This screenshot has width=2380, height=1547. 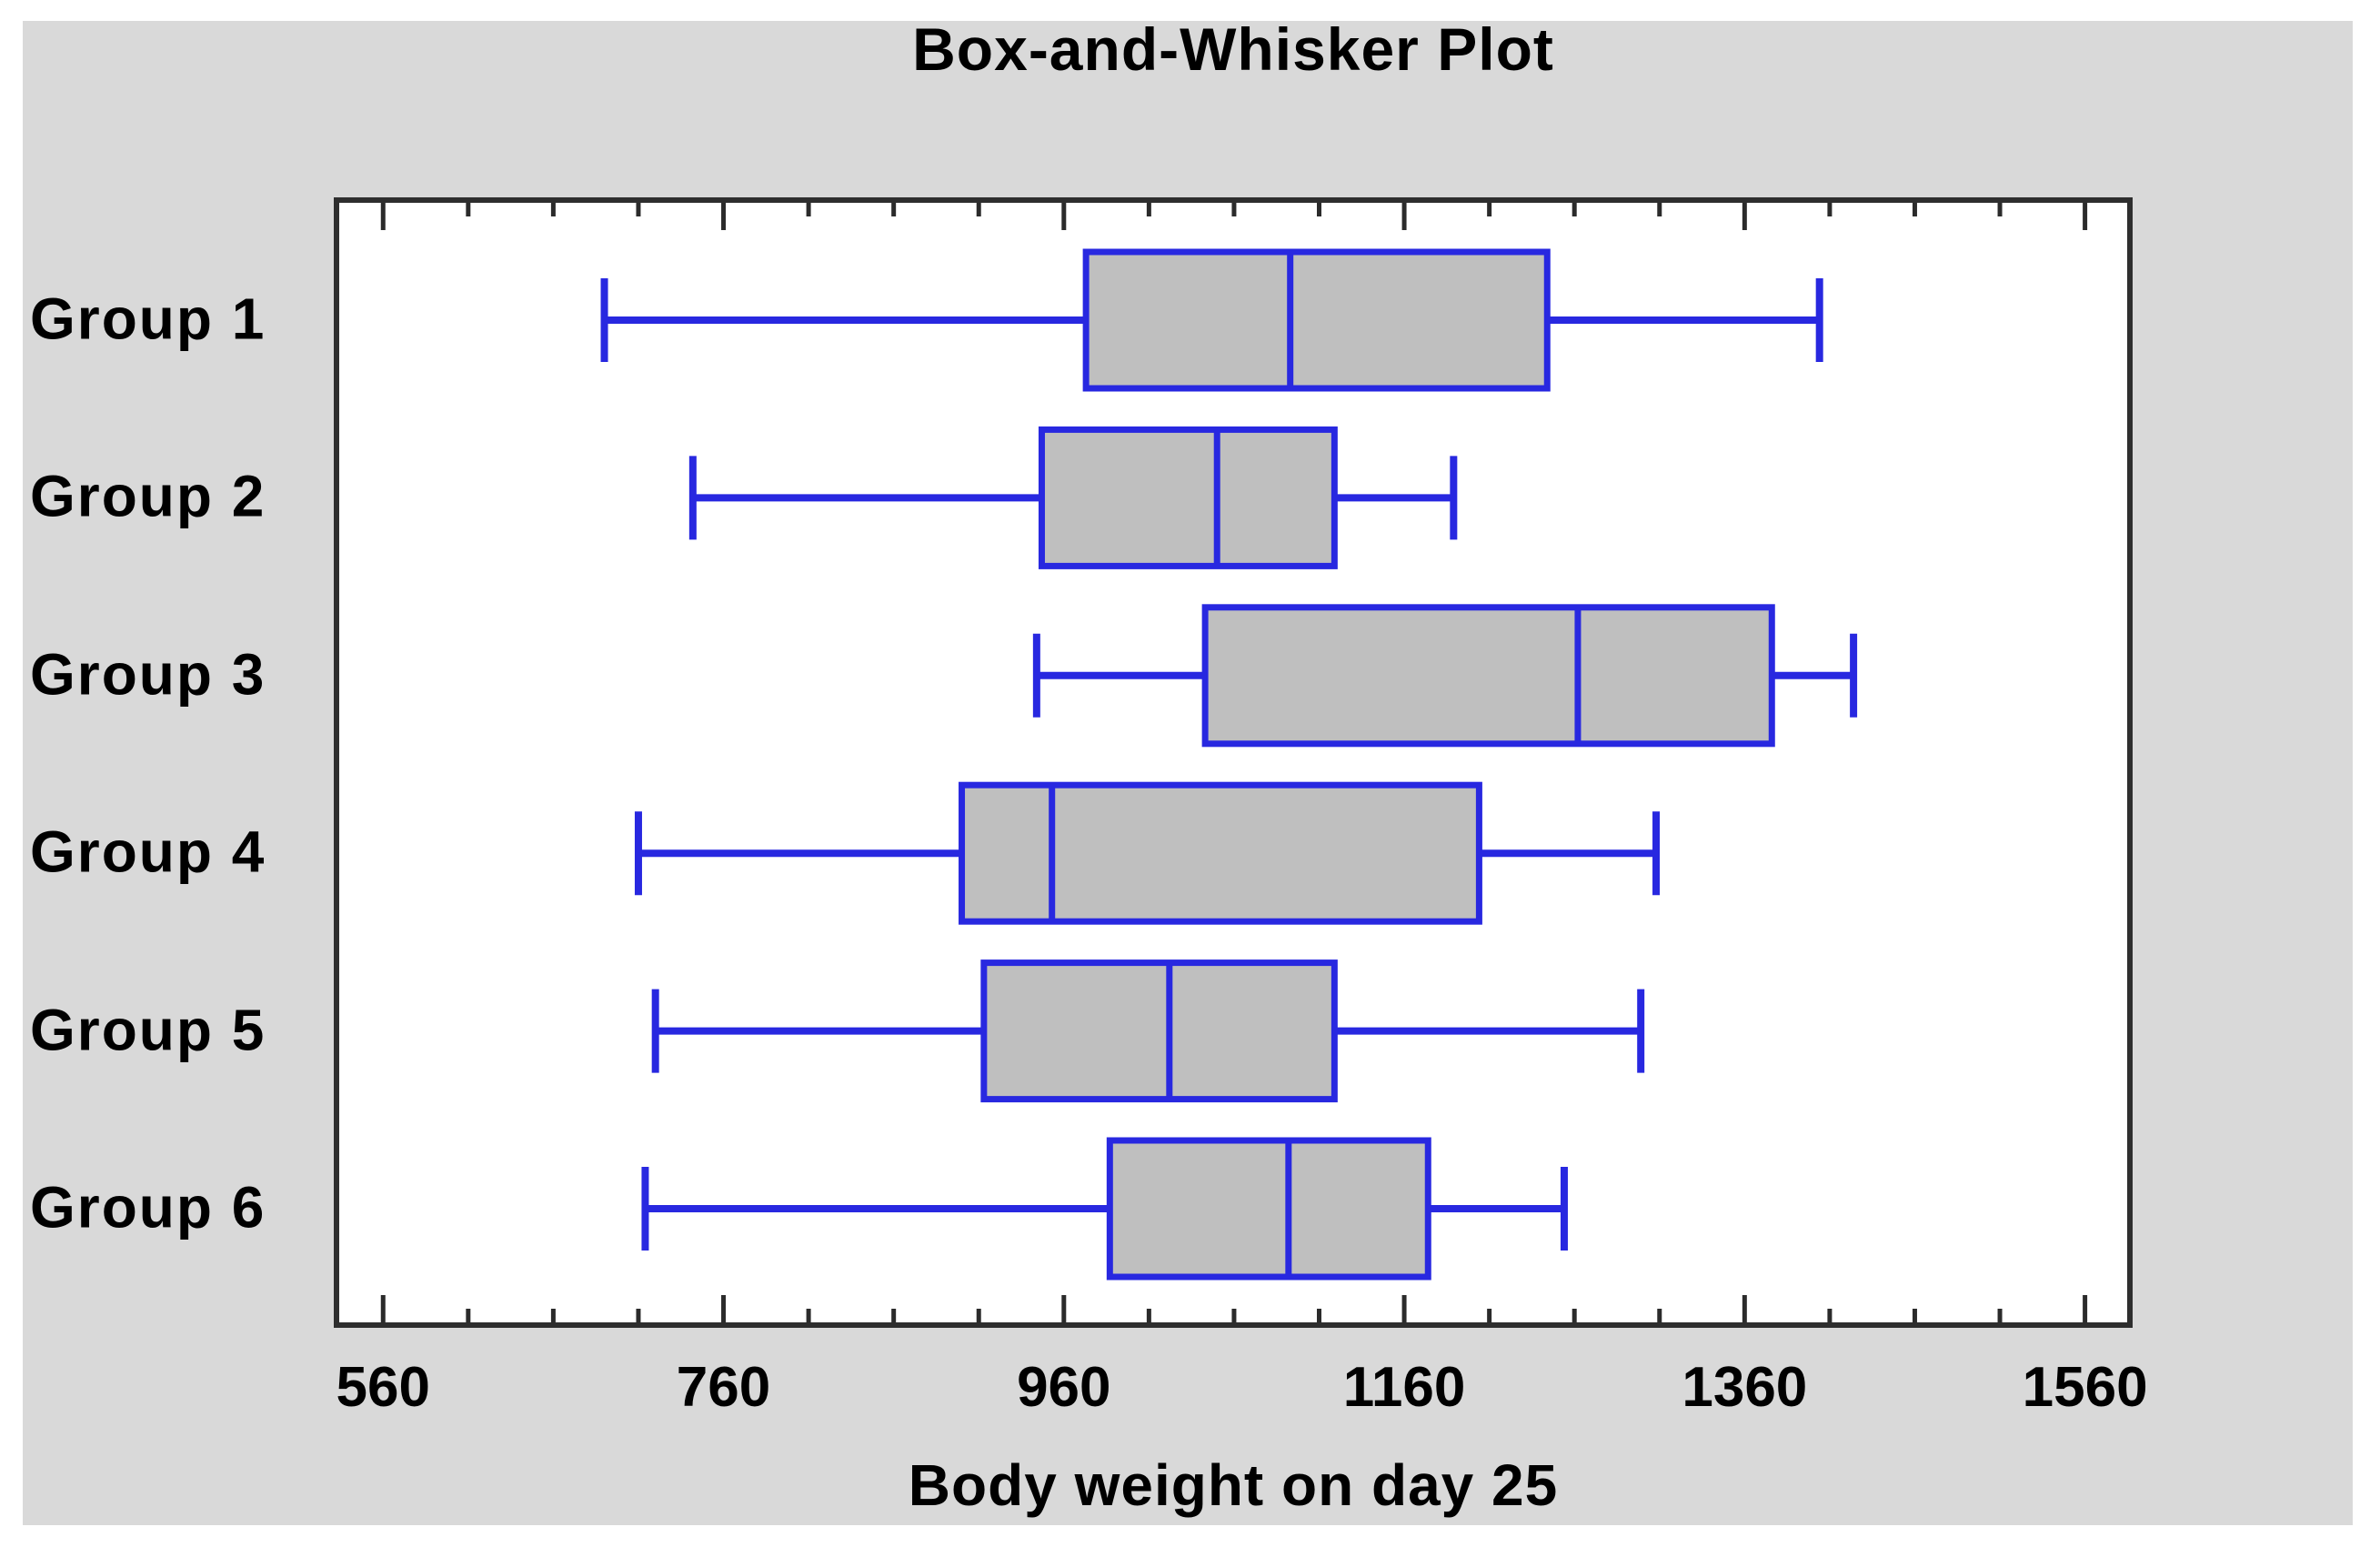 I want to click on chart-title: Box-and-Whisker Plot, so click(x=1233, y=49).